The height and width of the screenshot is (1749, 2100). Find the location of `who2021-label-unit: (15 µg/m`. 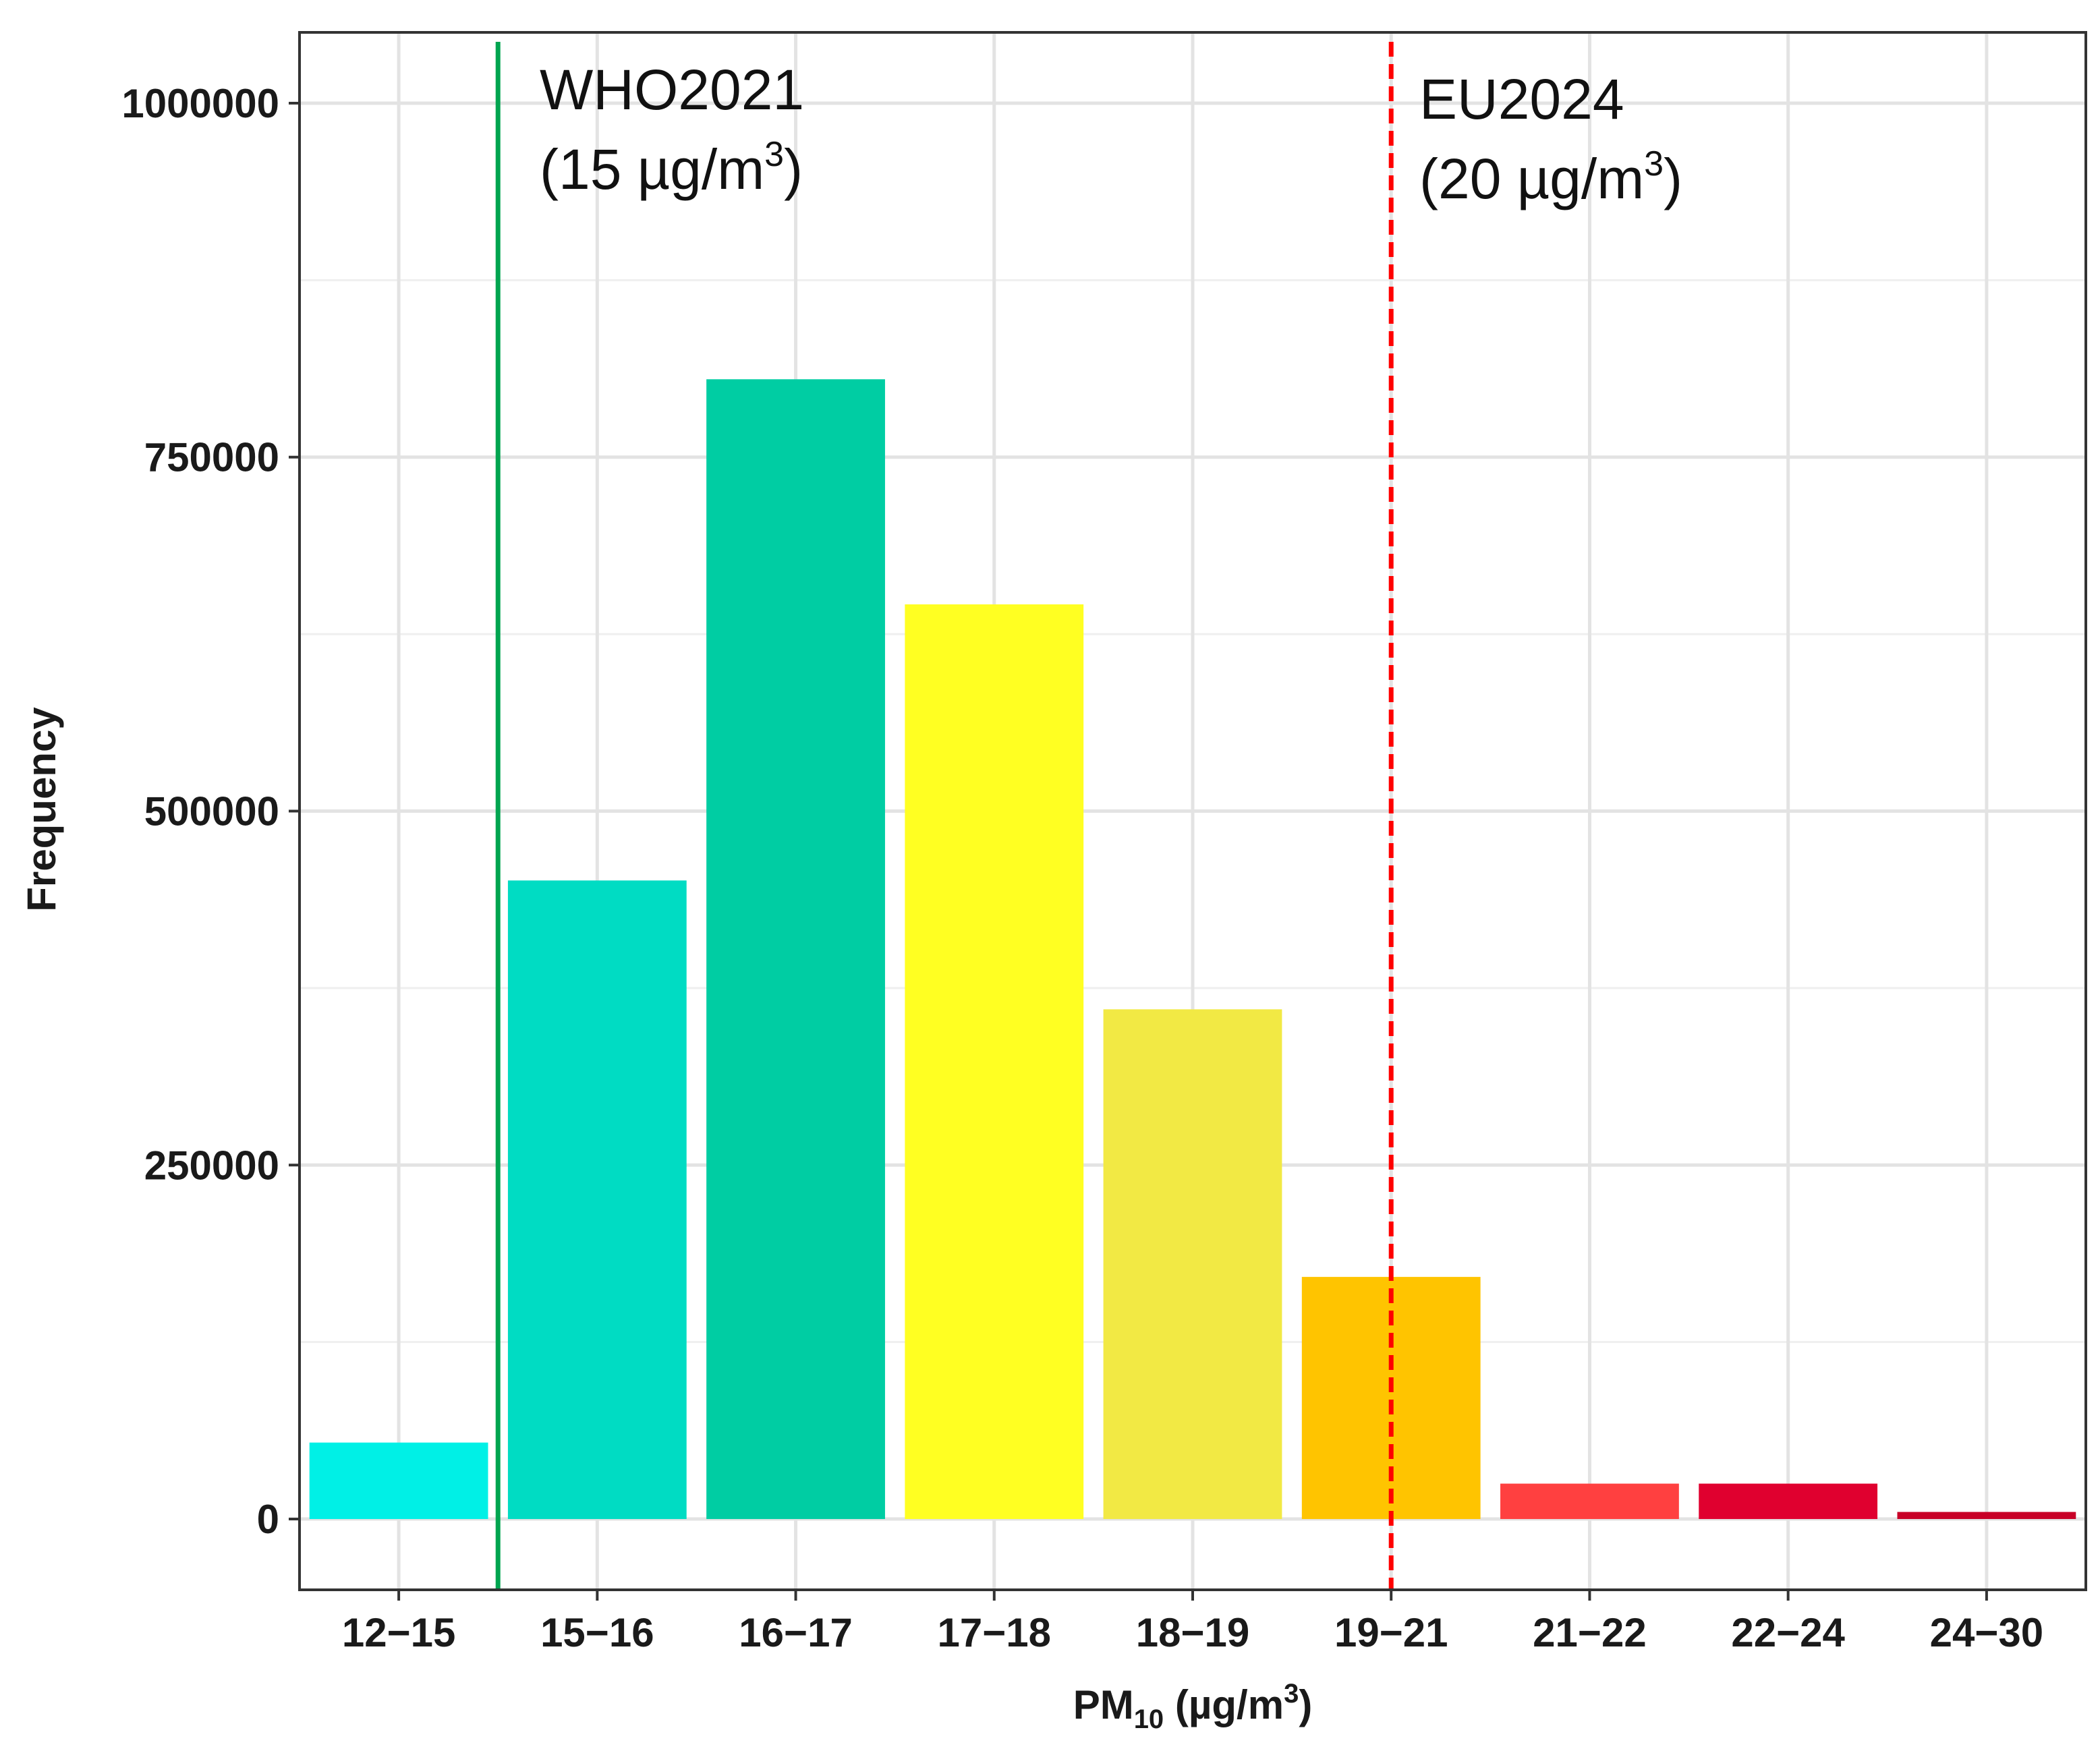

who2021-label-unit: (15 µg/m is located at coordinates (652, 169).